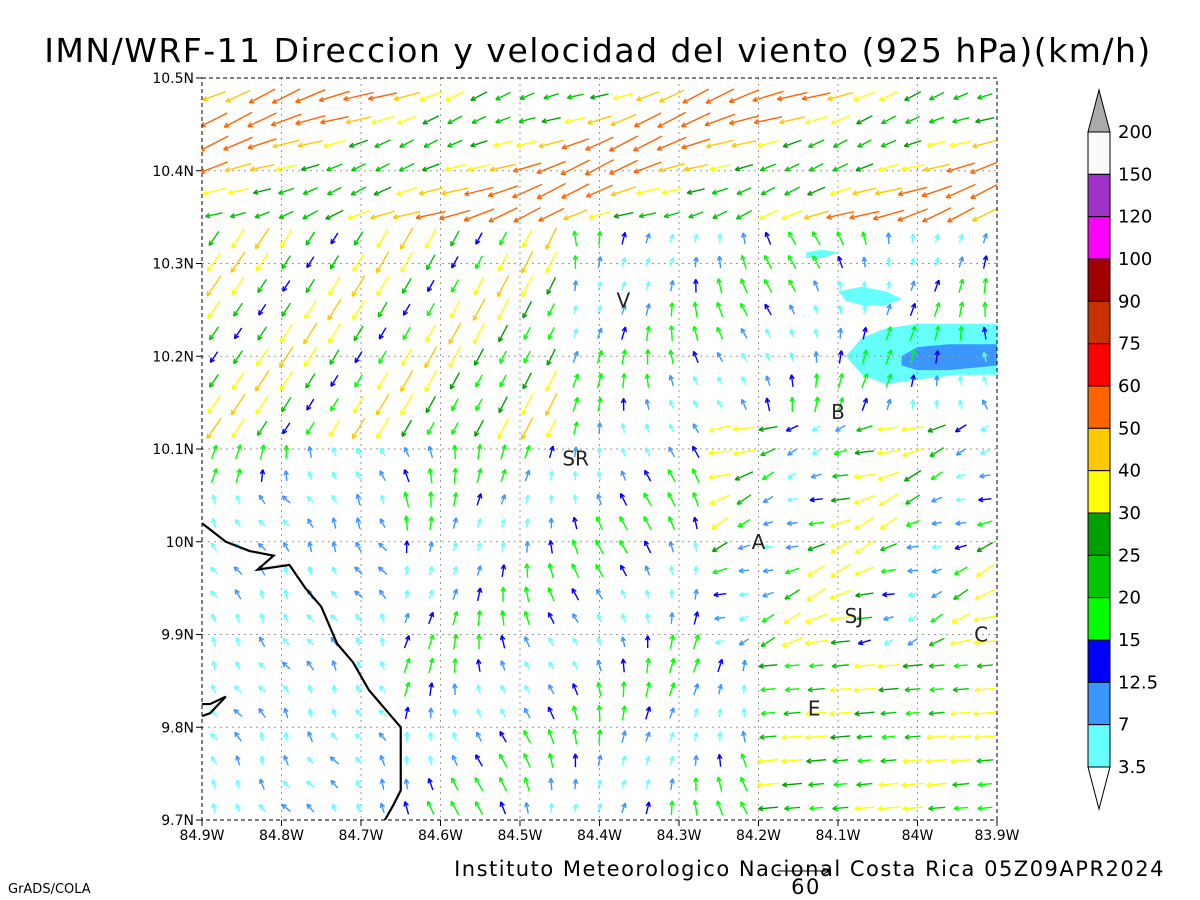 The width and height of the screenshot is (1200, 900). Describe the element at coordinates (575, 458) in the screenshot. I see `station-label-sr: SR` at that location.